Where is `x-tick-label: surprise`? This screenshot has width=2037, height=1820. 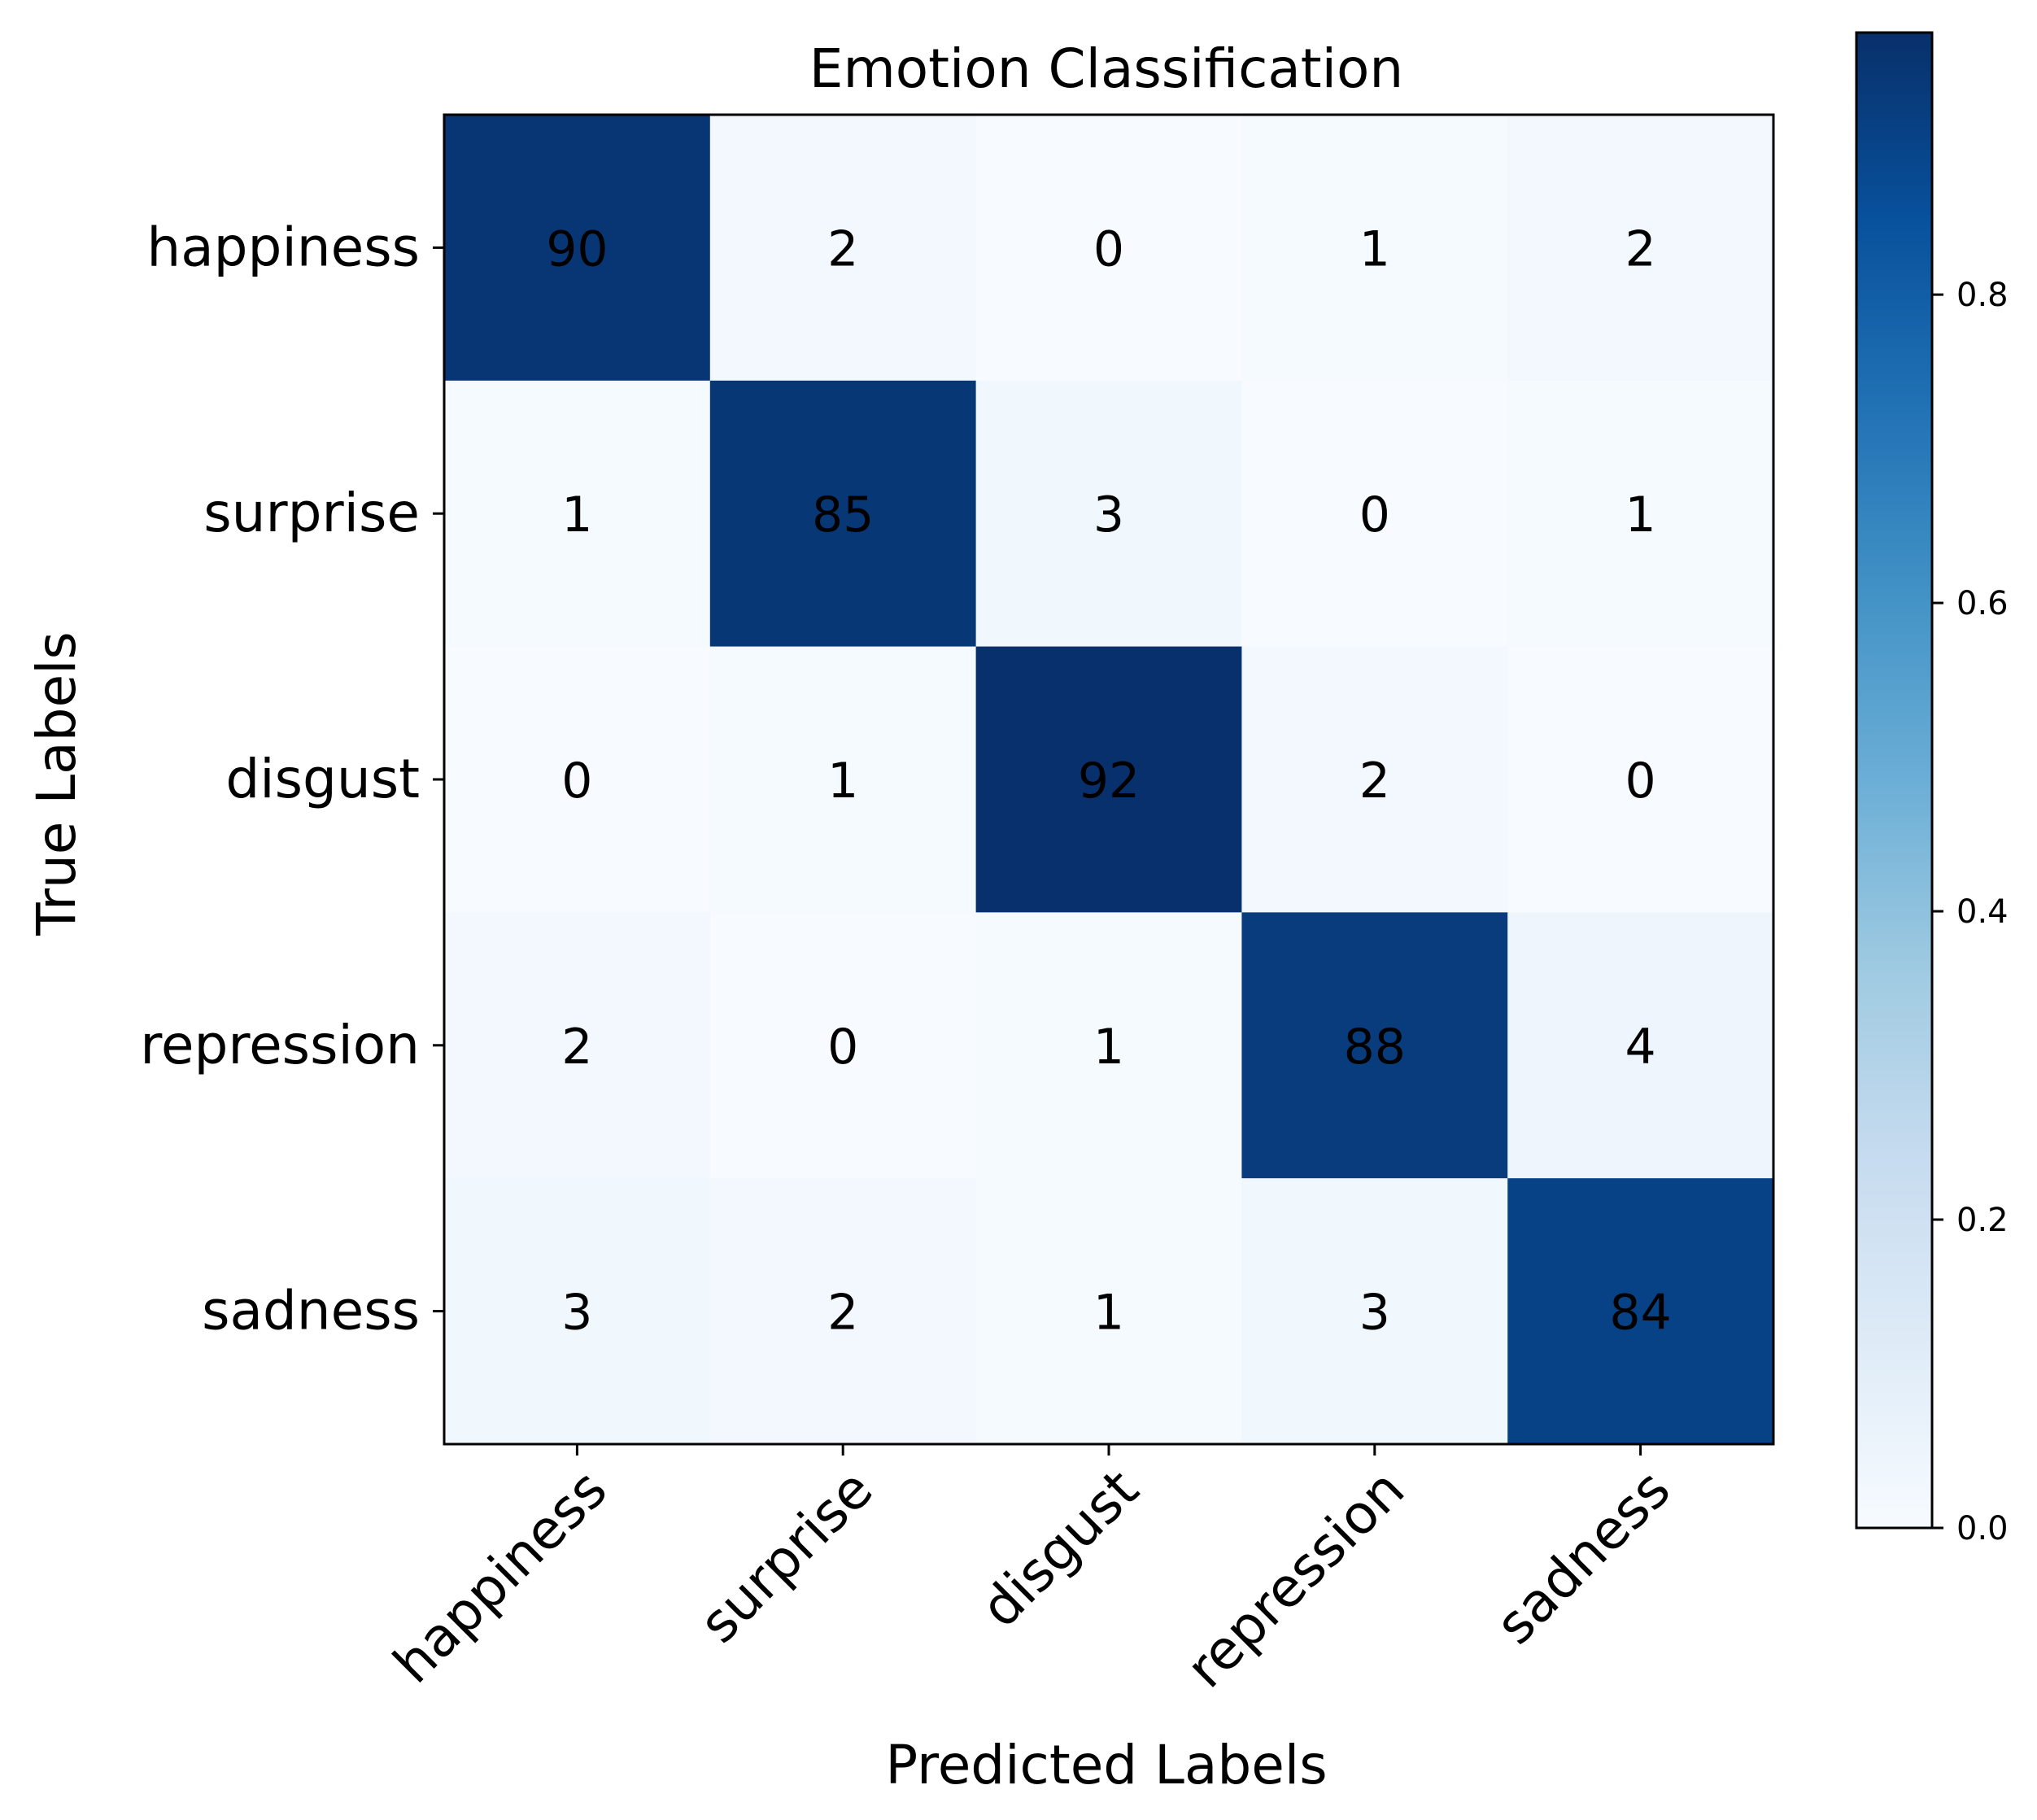 x-tick-label: surprise is located at coordinates (786, 1556).